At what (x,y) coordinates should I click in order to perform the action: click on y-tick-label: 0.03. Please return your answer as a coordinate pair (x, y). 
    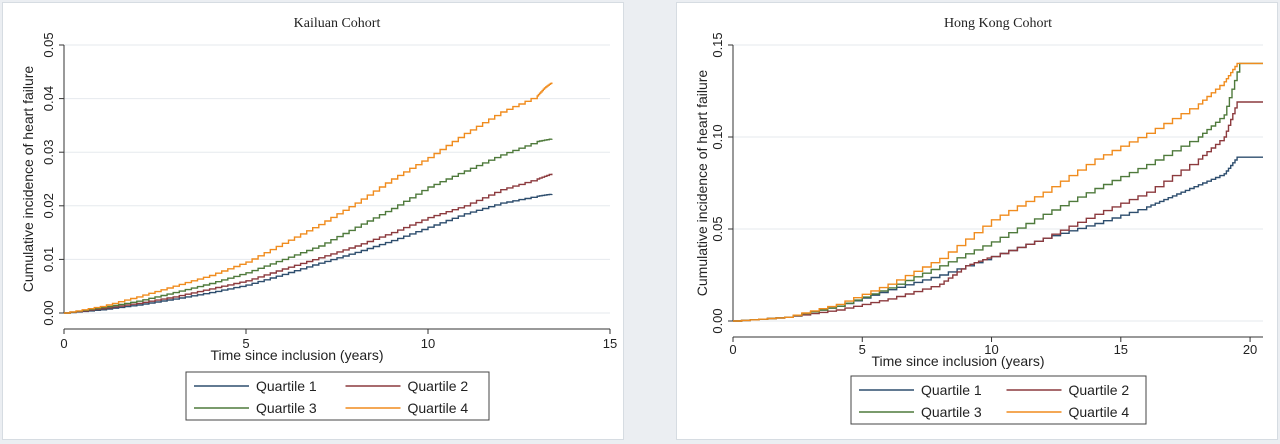
    Looking at the image, I should click on (48, 152).